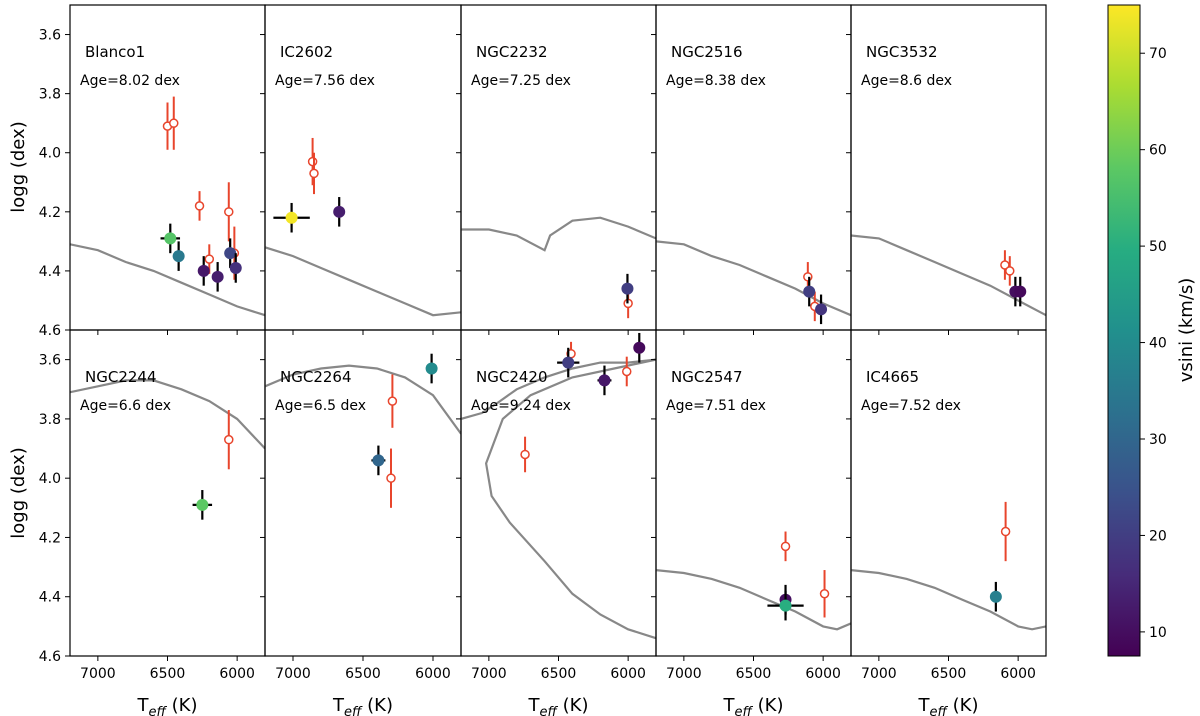 This screenshot has width=1200, height=716. What do you see at coordinates (1158, 536) in the screenshot?
I see `colorbar-tick-label: 20` at bounding box center [1158, 536].